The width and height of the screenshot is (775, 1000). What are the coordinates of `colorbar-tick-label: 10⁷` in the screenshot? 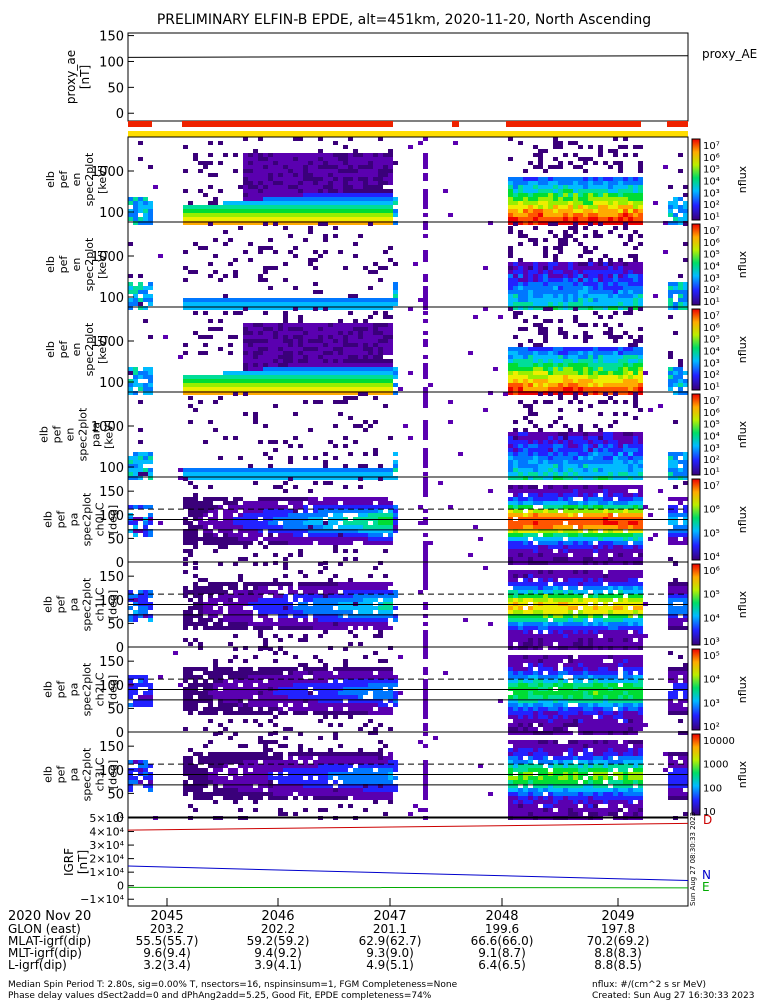 It's located at (711, 401).